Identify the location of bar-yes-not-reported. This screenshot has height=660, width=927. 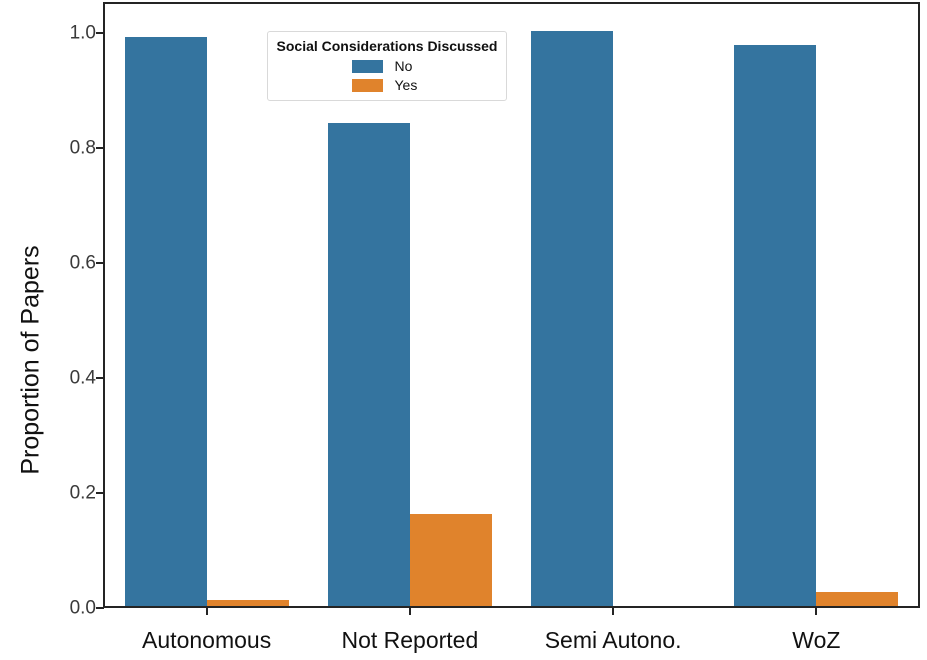
(451, 560).